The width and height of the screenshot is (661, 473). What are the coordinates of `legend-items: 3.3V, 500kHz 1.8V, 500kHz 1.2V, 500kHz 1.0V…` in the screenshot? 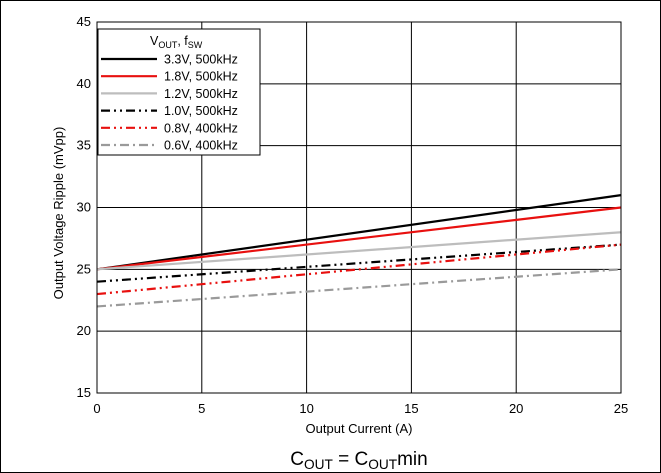 It's located at (169, 103).